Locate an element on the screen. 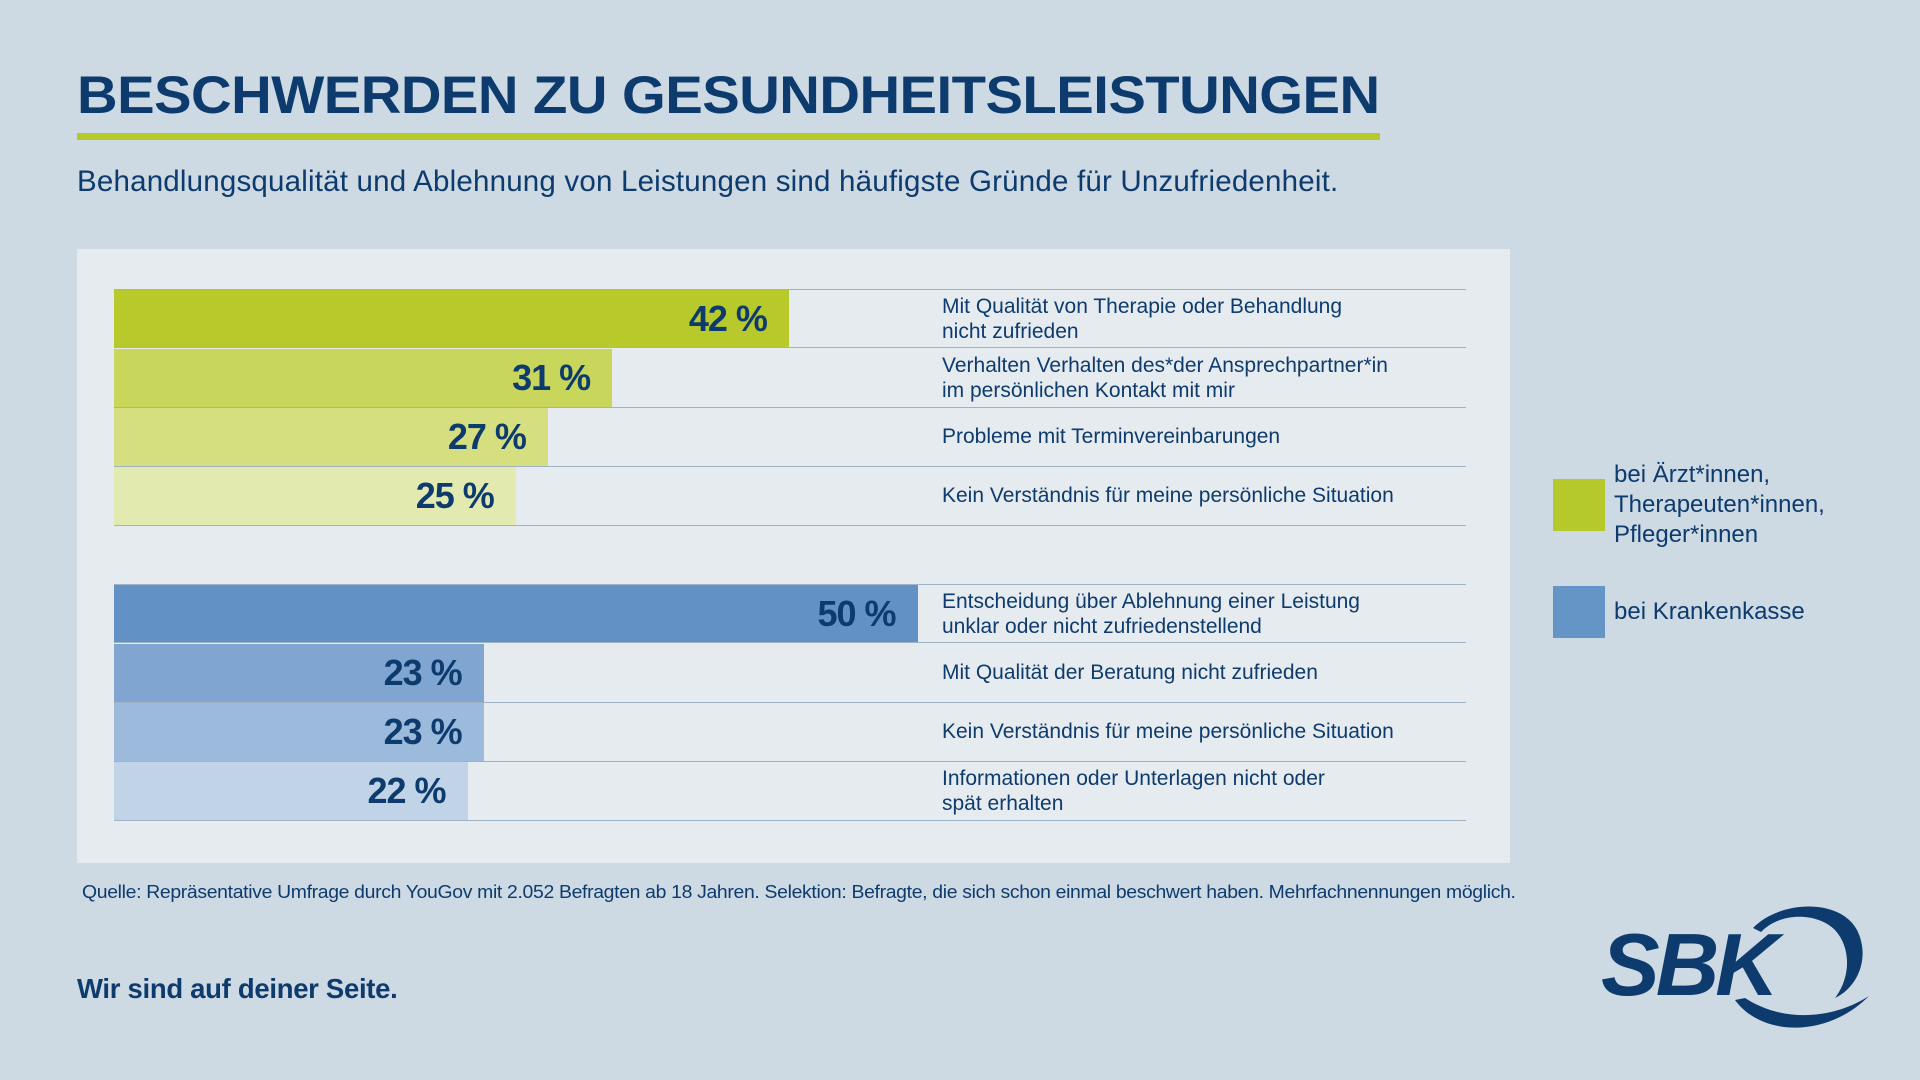 This screenshot has width=1920, height=1080. category-label-line: Informationen oder Unterlagen nicht oder is located at coordinates (1133, 778).